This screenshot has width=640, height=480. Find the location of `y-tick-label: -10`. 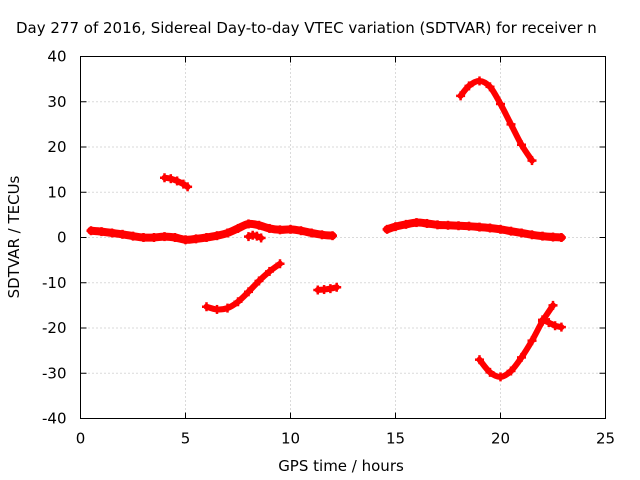

y-tick-label: -10 is located at coordinates (54, 283).